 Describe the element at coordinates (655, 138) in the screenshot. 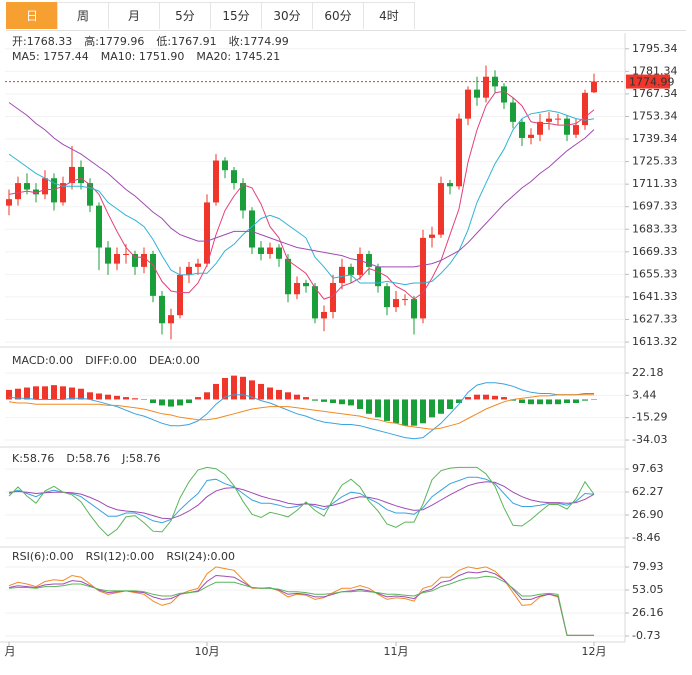

I see `y-tick-label: 1739.34` at that location.